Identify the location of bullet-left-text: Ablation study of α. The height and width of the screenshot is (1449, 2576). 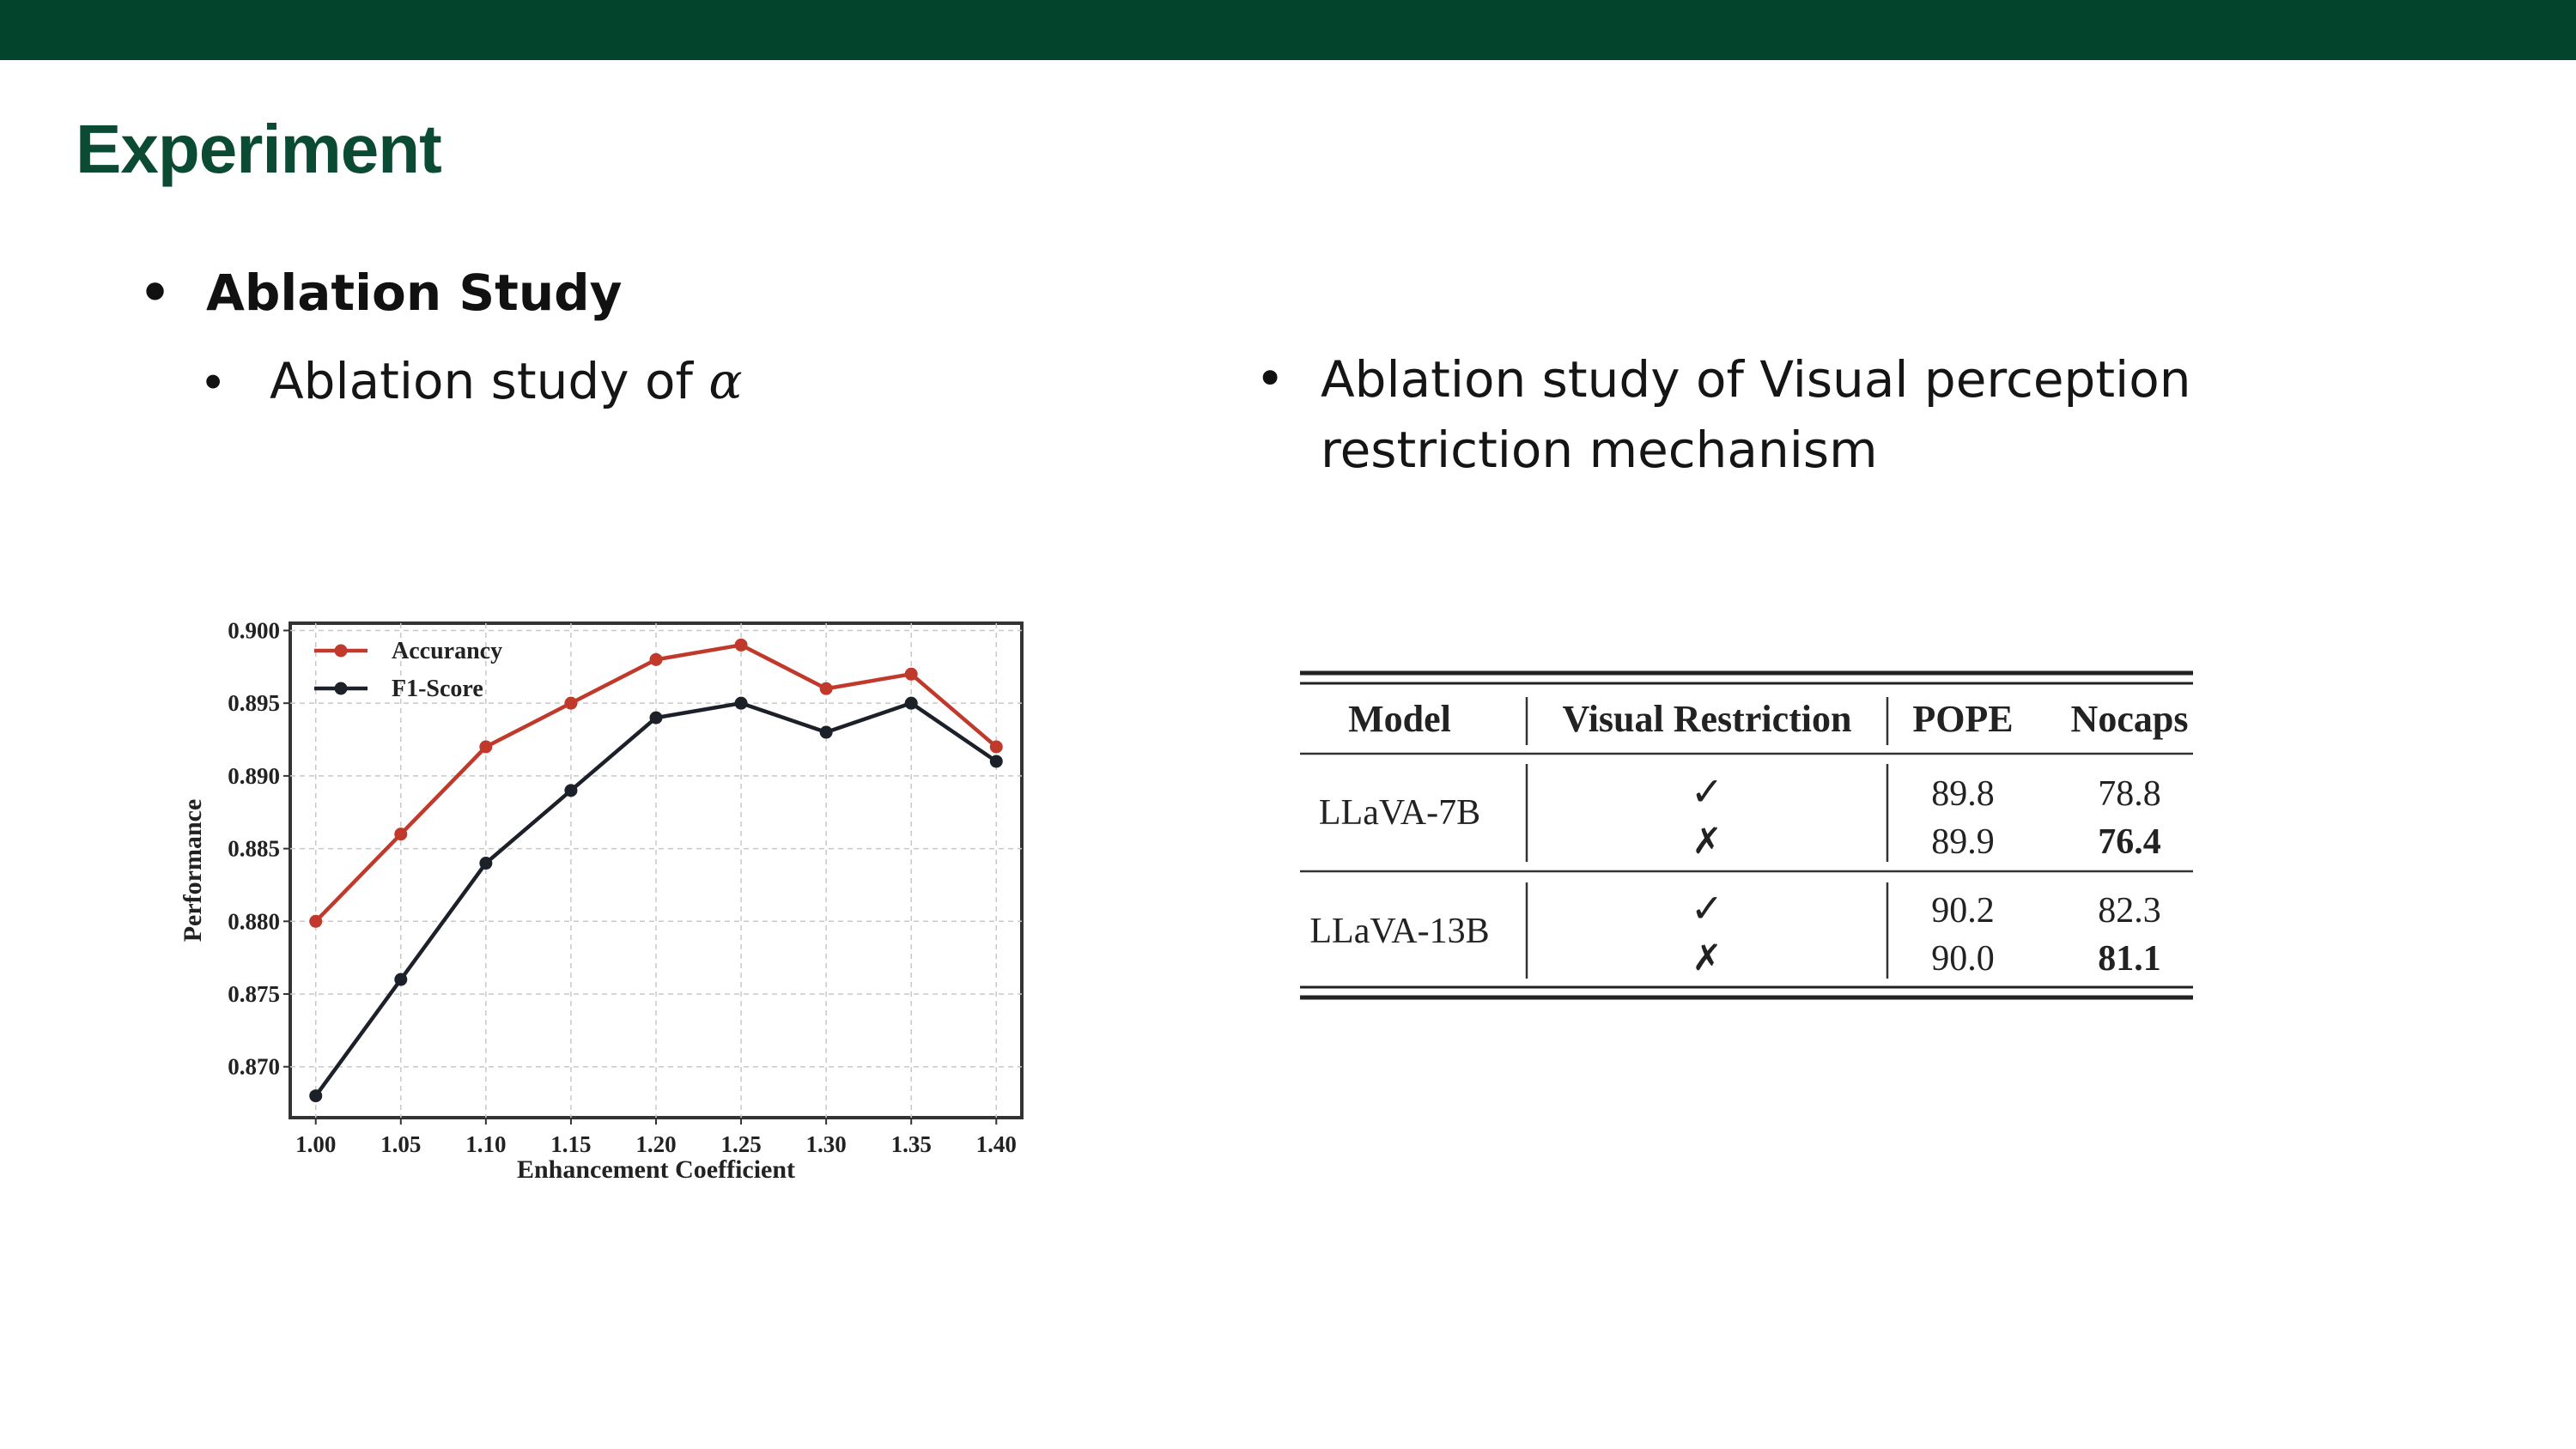
(507, 381).